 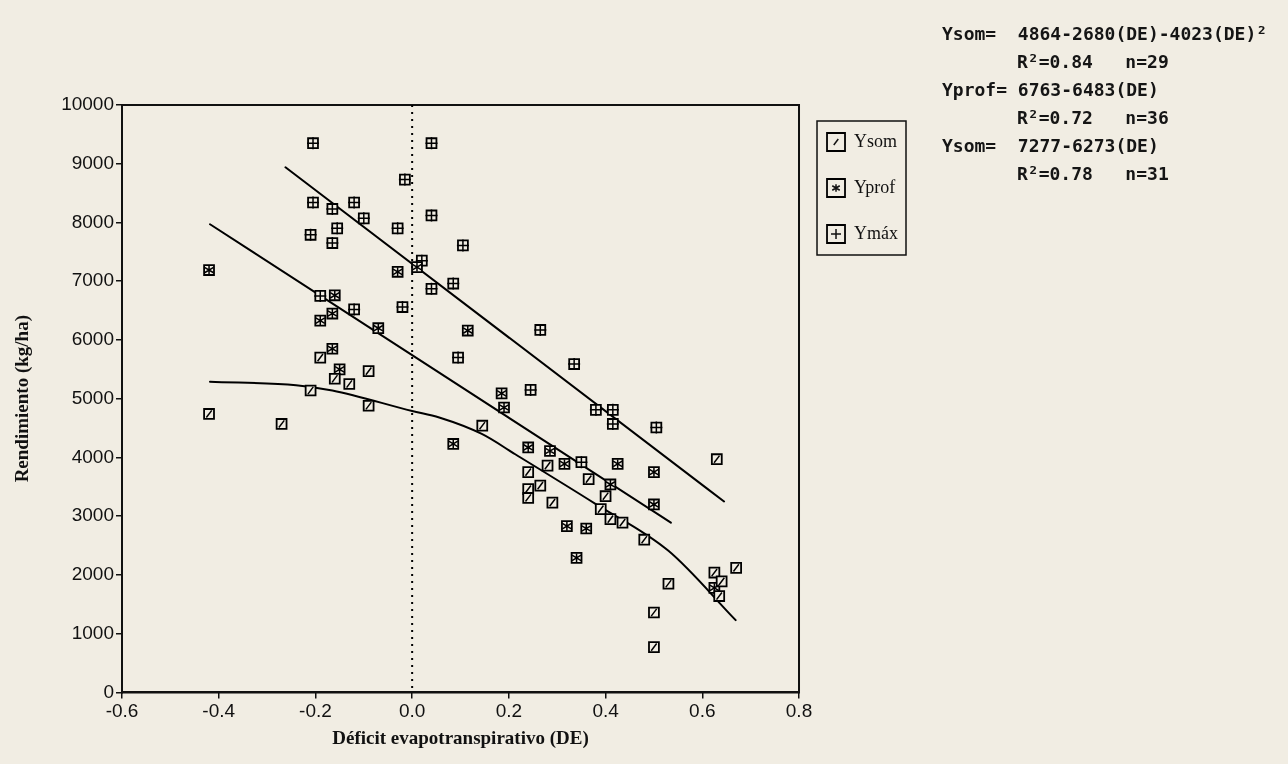 I want to click on legend-label: Ymáx, so click(x=876, y=232).